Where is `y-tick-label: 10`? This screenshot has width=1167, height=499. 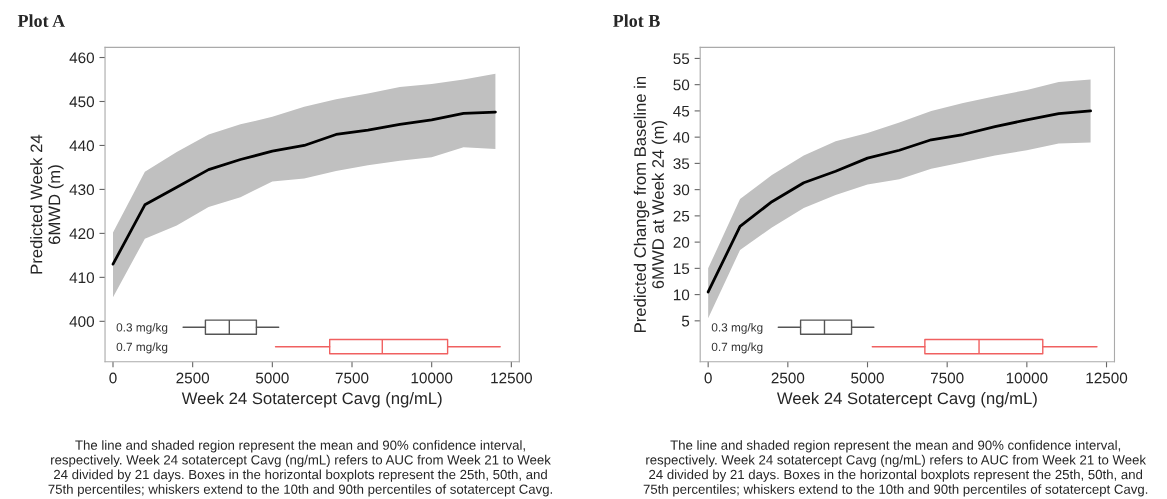
y-tick-label: 10 is located at coordinates (681, 295).